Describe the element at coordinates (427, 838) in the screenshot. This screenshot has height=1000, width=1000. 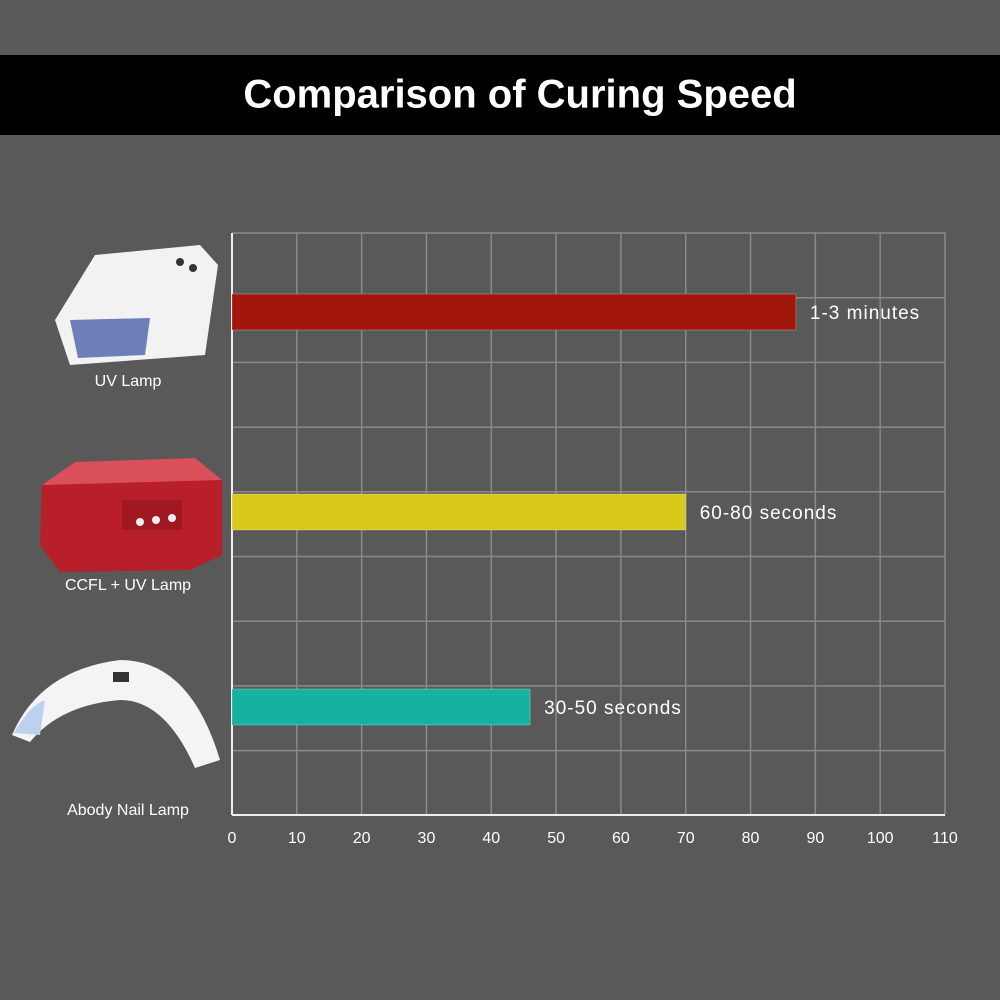
I see `x-tick-label: 30` at that location.